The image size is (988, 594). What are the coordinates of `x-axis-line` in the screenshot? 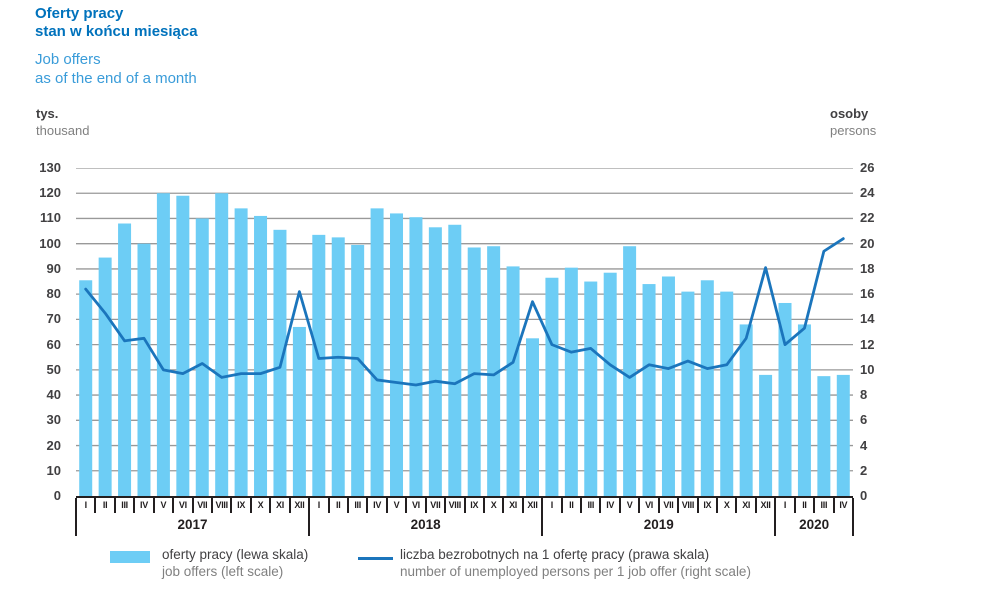 It's located at (464, 497).